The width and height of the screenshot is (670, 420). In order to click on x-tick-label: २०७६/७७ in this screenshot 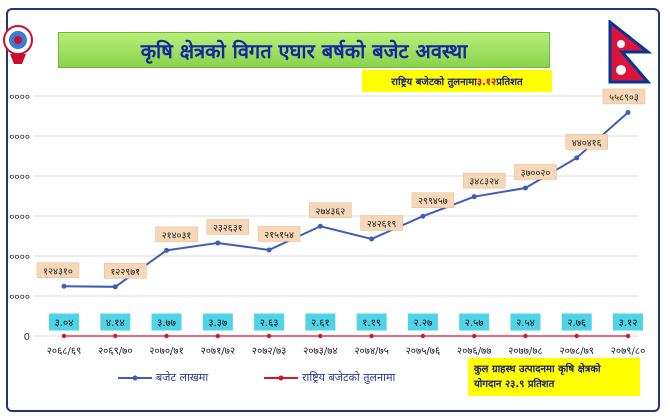, I will do `click(474, 351)`.